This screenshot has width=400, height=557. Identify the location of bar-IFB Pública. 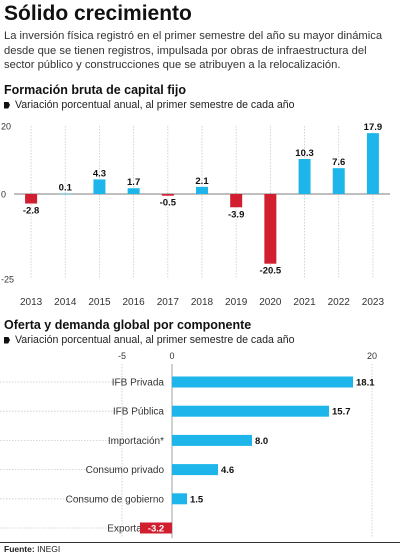
(250, 411).